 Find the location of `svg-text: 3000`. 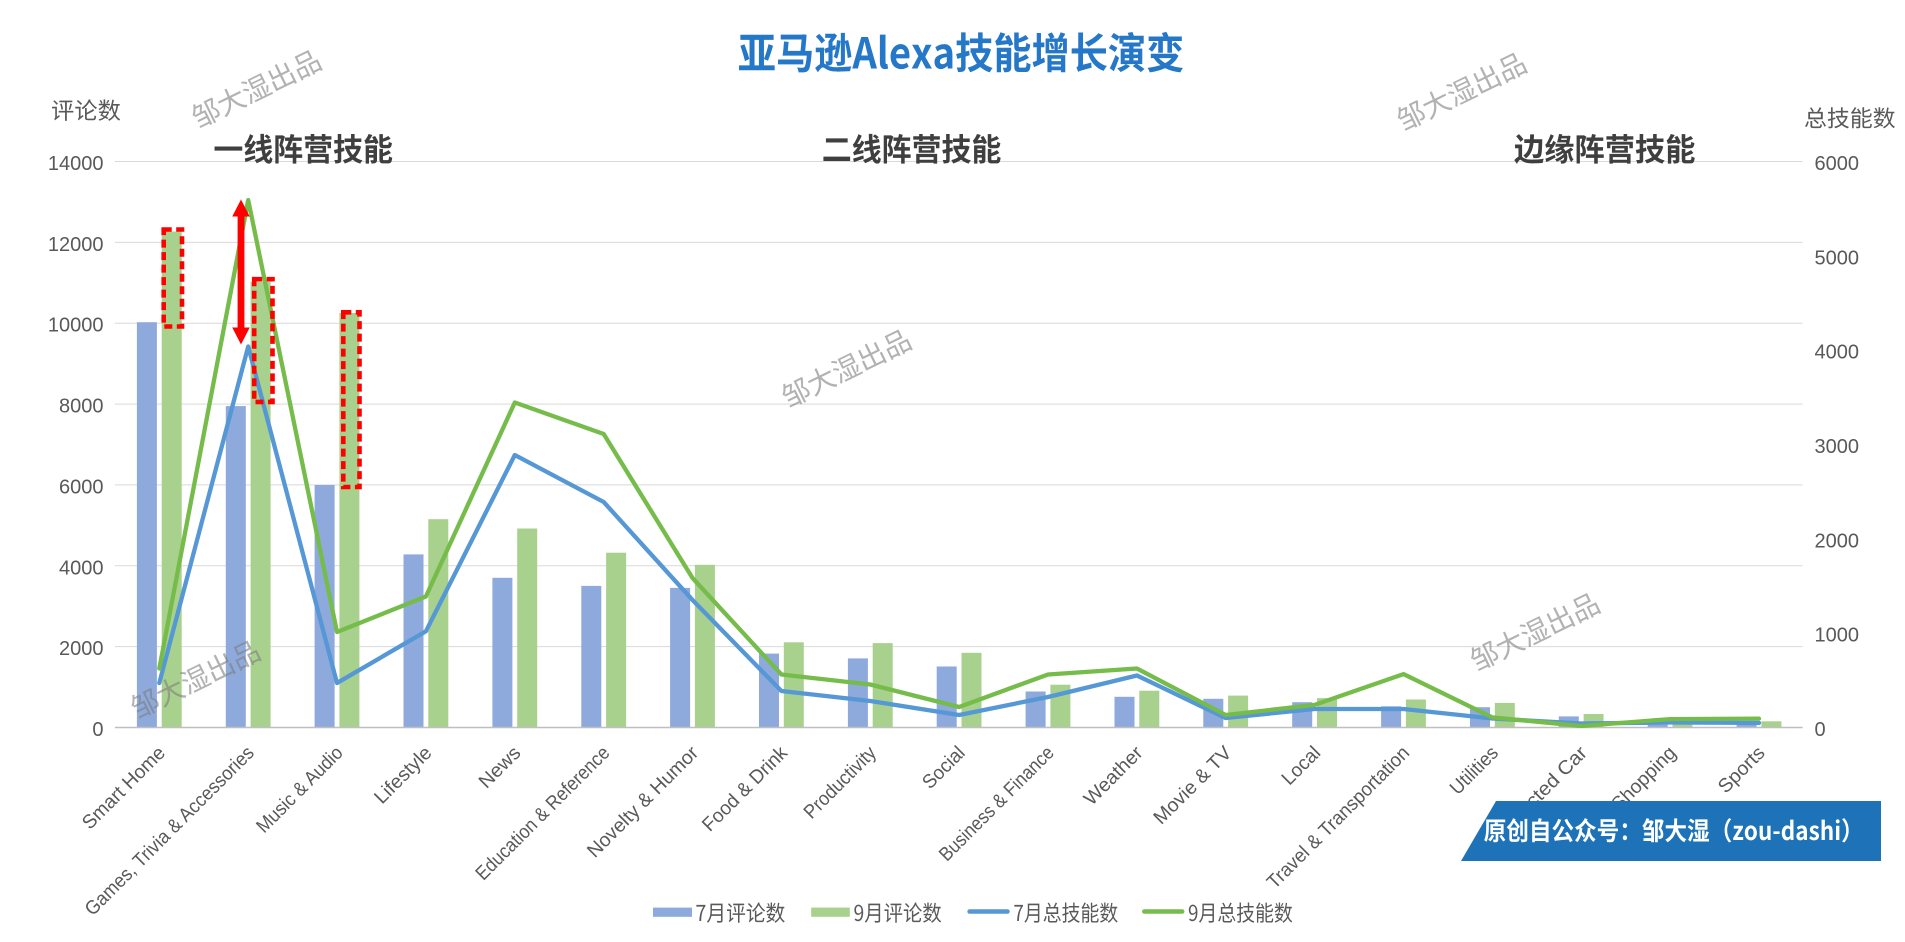

svg-text: 3000 is located at coordinates (1837, 447).